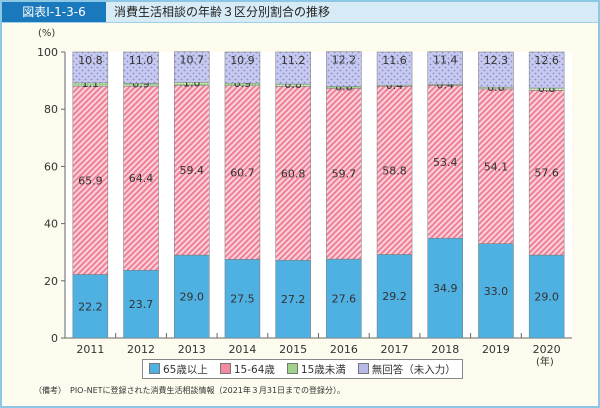 This screenshot has height=408, width=600. I want to click on legend-item: 15-64歳, so click(247, 369).